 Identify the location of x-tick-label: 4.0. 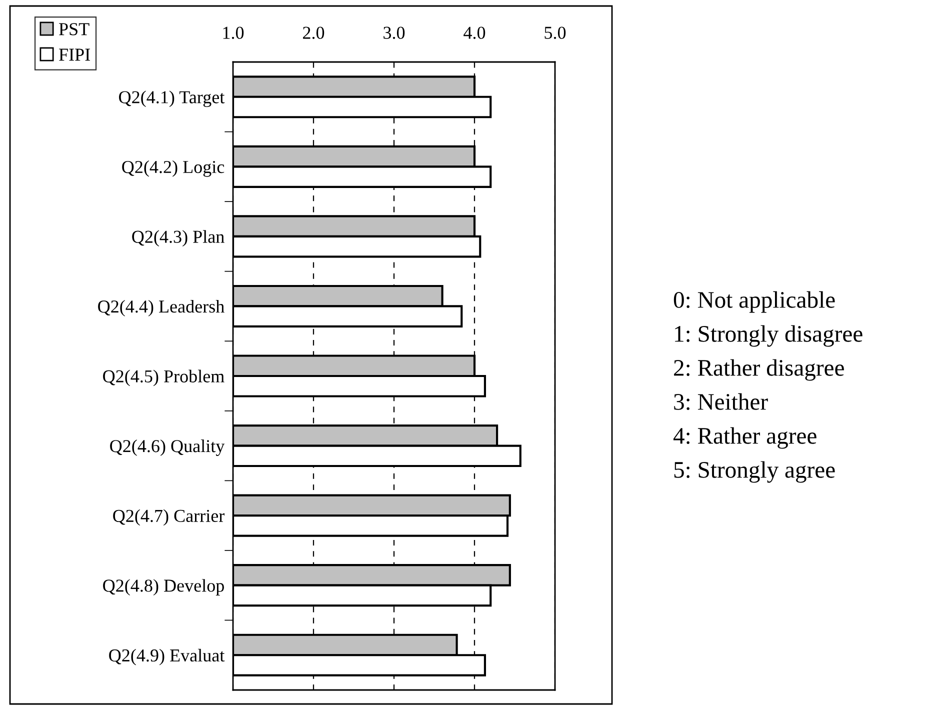
(475, 32).